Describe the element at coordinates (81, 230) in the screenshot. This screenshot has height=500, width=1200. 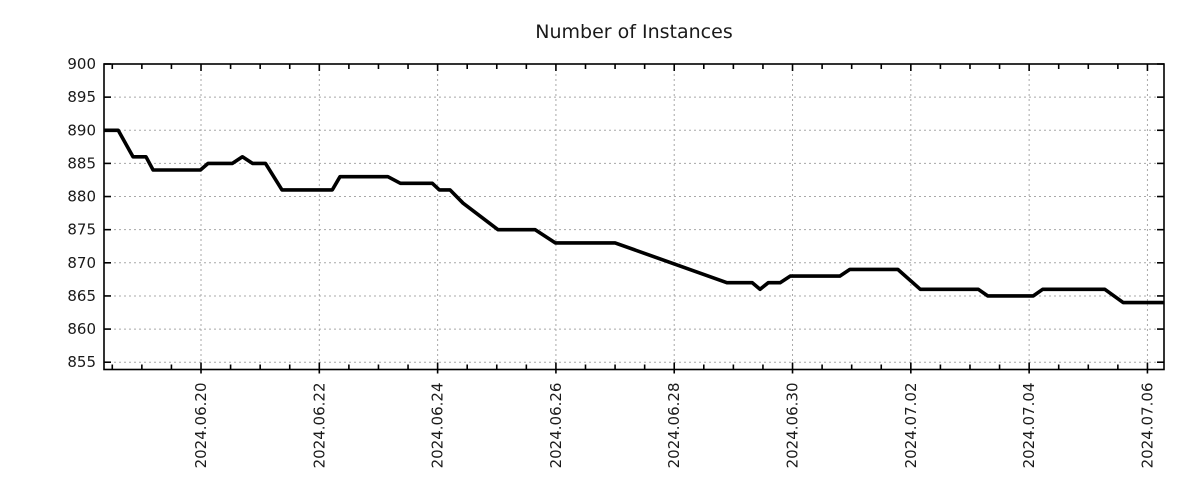
I see `y-tick-label: 875` at that location.